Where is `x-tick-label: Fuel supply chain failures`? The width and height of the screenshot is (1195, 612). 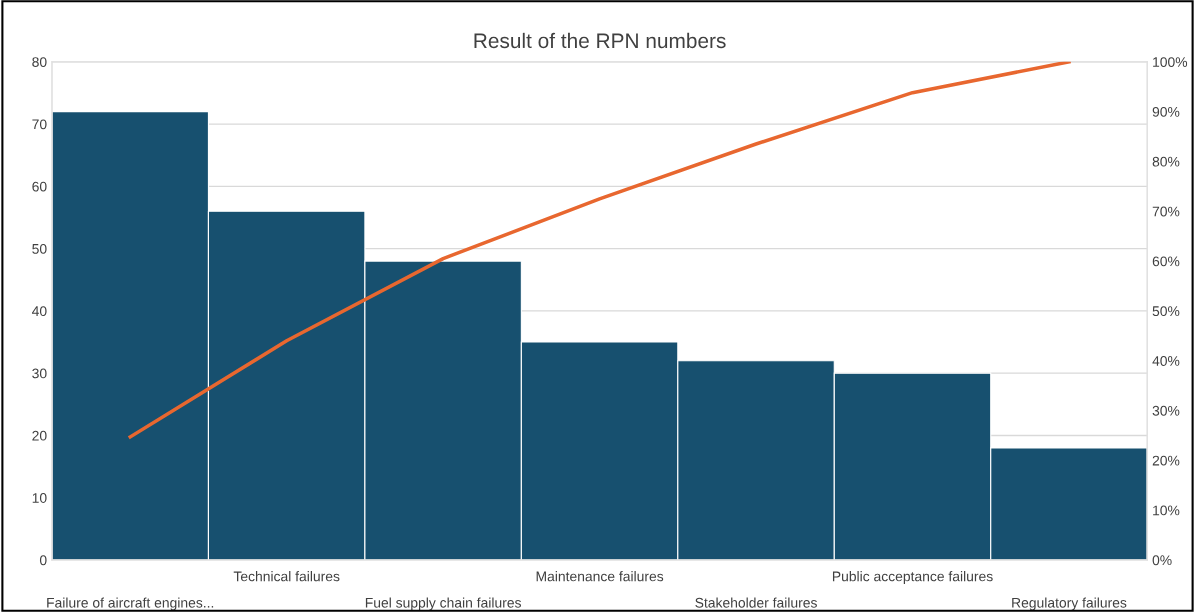
x-tick-label: Fuel supply chain failures is located at coordinates (443, 604).